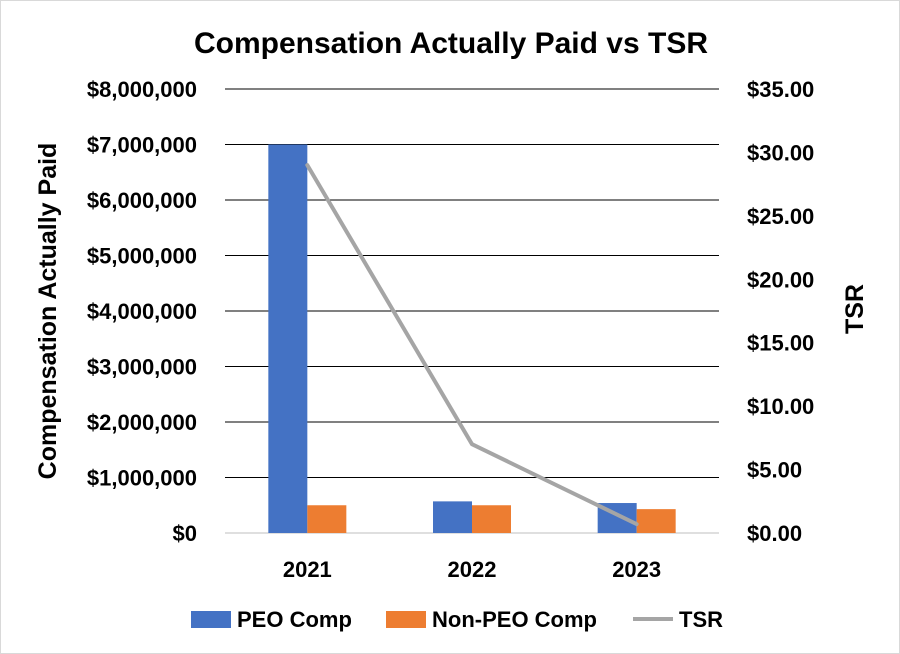  What do you see at coordinates (327, 519) in the screenshot?
I see `bar-non-peo-comp-2021` at bounding box center [327, 519].